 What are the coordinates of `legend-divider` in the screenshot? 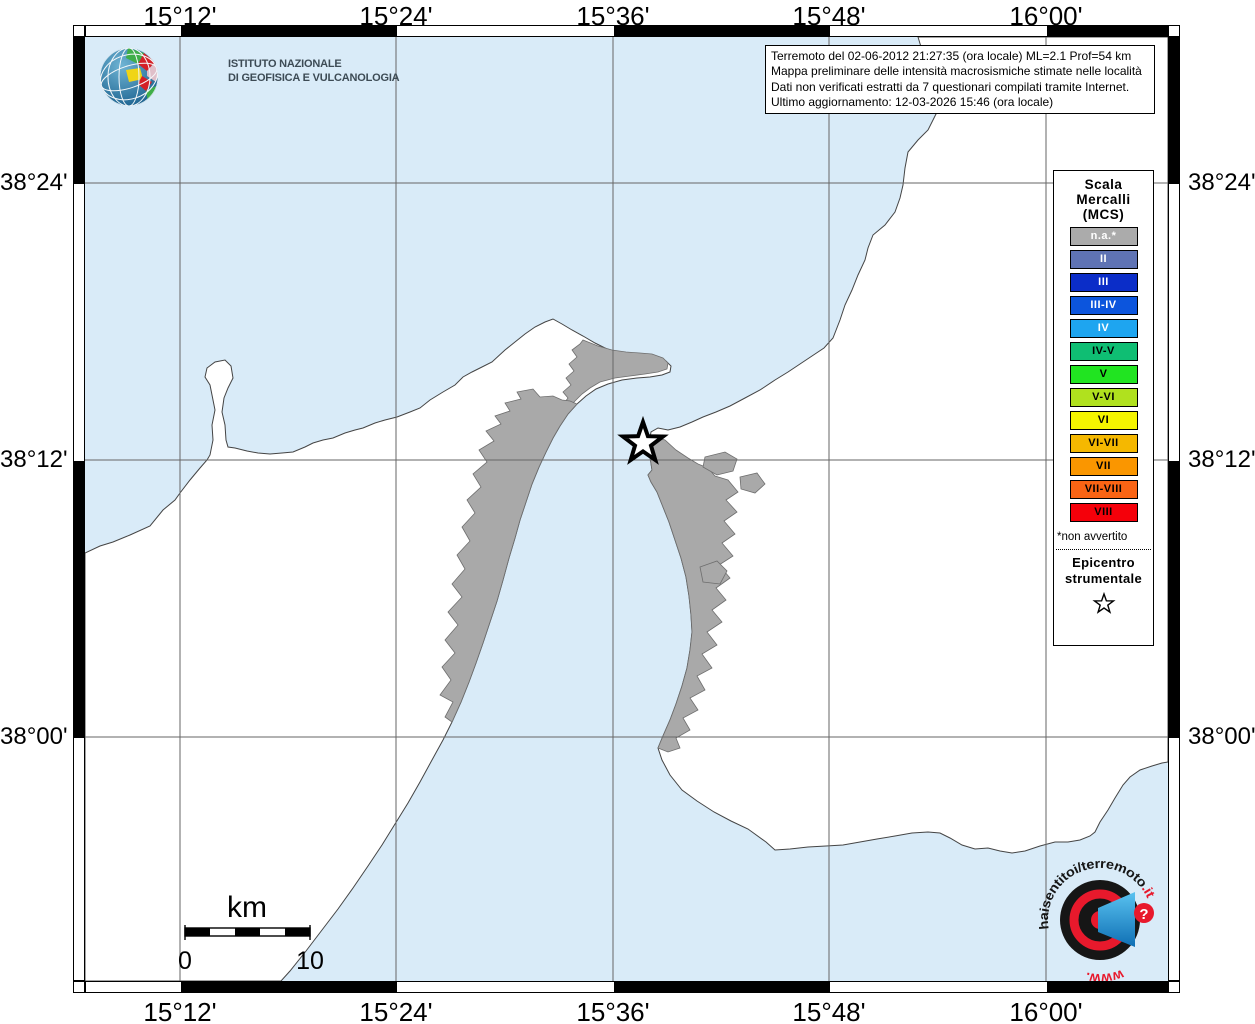 It's located at (1103, 549).